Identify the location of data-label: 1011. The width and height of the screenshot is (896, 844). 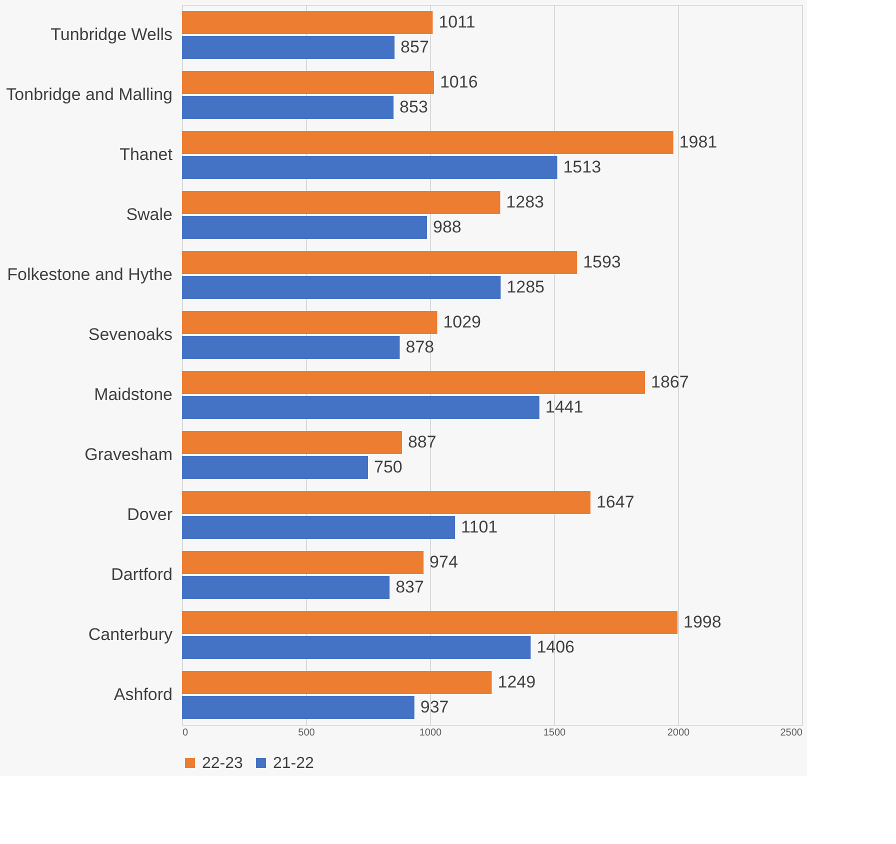
(457, 22).